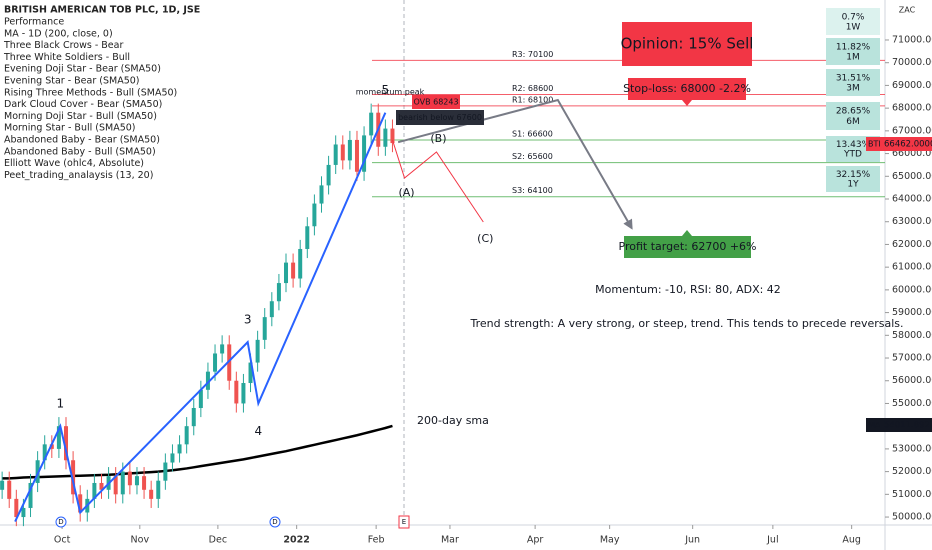 This screenshot has width=932, height=550. What do you see at coordinates (248, 320) in the screenshot?
I see `wave-label: 3` at bounding box center [248, 320].